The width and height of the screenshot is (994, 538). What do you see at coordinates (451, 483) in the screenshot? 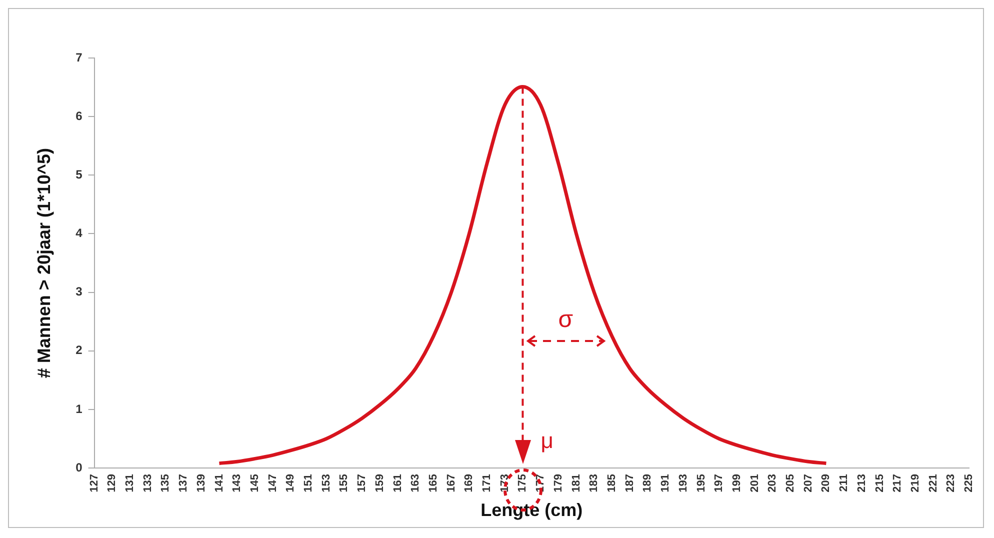
I see `x-tick-label: 167` at bounding box center [451, 483].